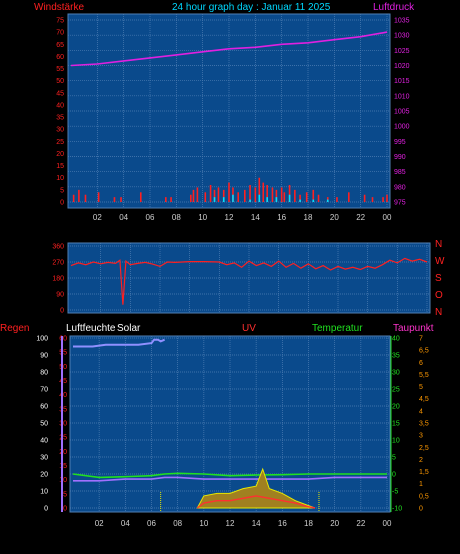  Describe the element at coordinates (60, 21) in the screenshot. I see `wind-tick: 75` at that location.